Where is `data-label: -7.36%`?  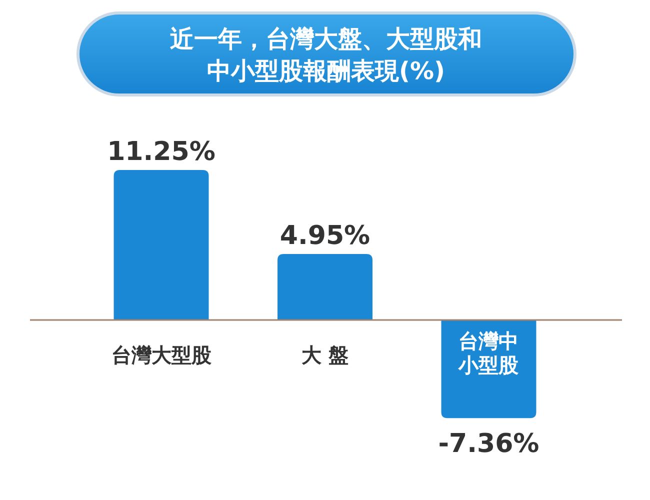 data-label: -7.36% is located at coordinates (489, 444).